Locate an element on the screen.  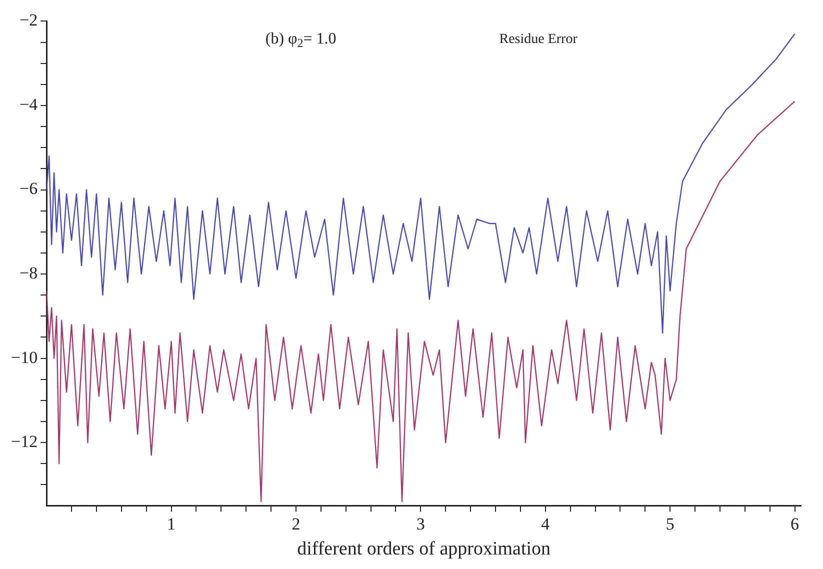
y-tick-label: −6 is located at coordinates (28, 188).